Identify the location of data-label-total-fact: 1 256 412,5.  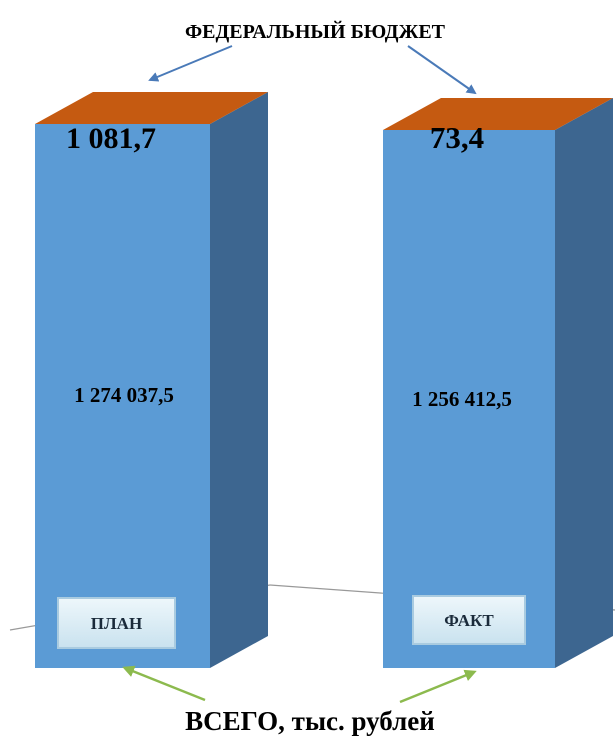
(462, 399).